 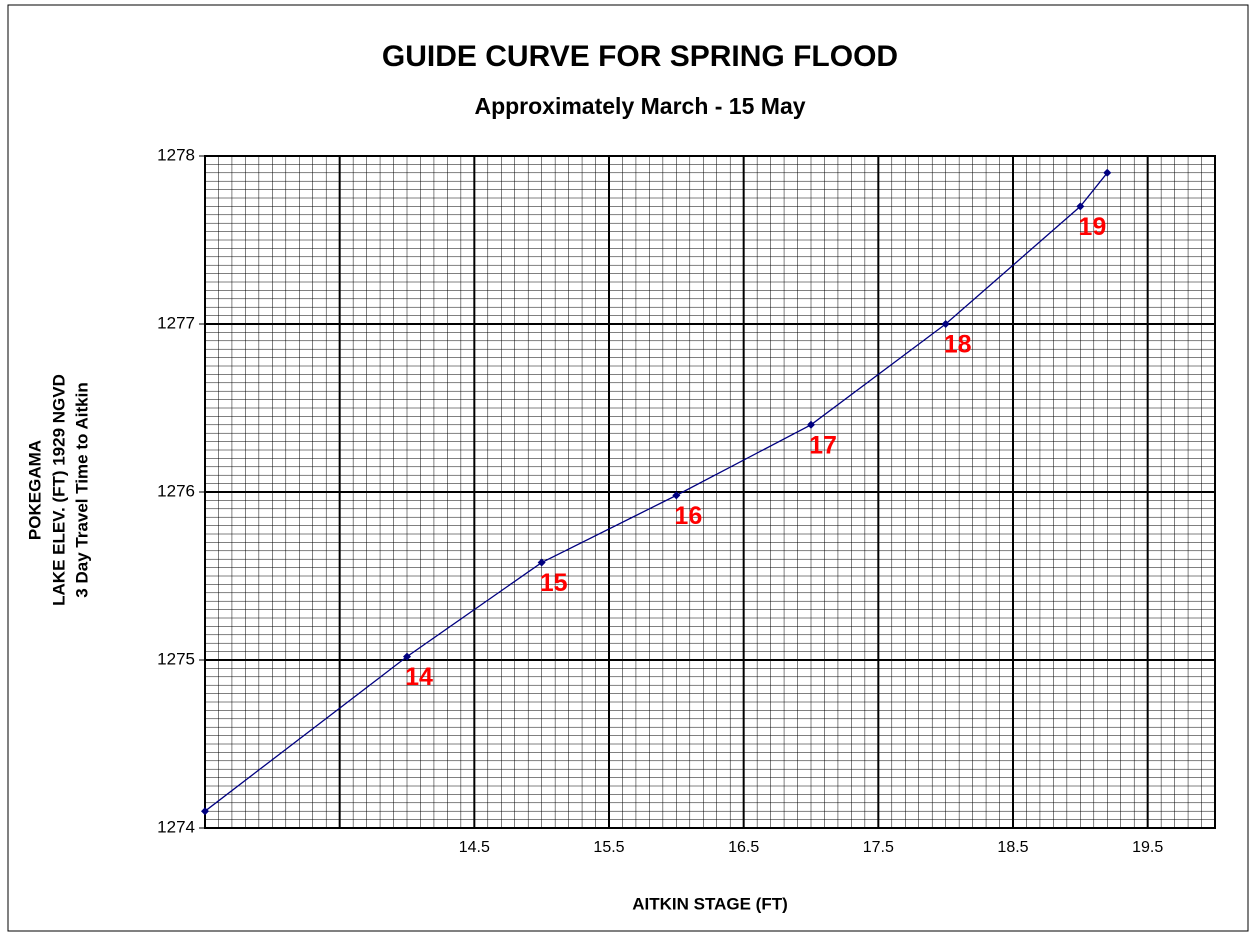 What do you see at coordinates (640, 56) in the screenshot?
I see `chart-title: GUIDE CURVE FOR SPRING FLOOD` at bounding box center [640, 56].